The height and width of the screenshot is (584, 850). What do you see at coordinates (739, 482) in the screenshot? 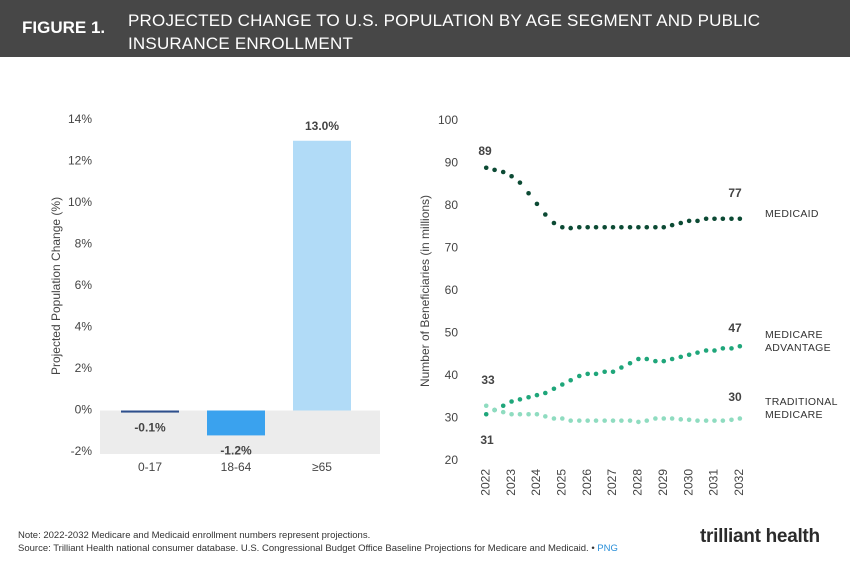
I see `x-tick-label: 2032` at bounding box center [739, 482].